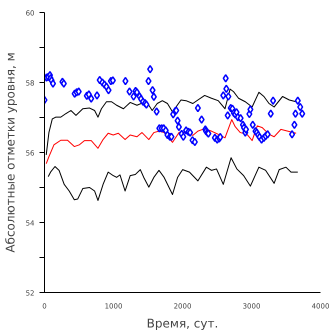 Image resolution: width=332 pixels, height=333 pixels. Describe the element at coordinates (182, 323) in the screenshot. I see `x-axis-title: Время, сут.` at that location.